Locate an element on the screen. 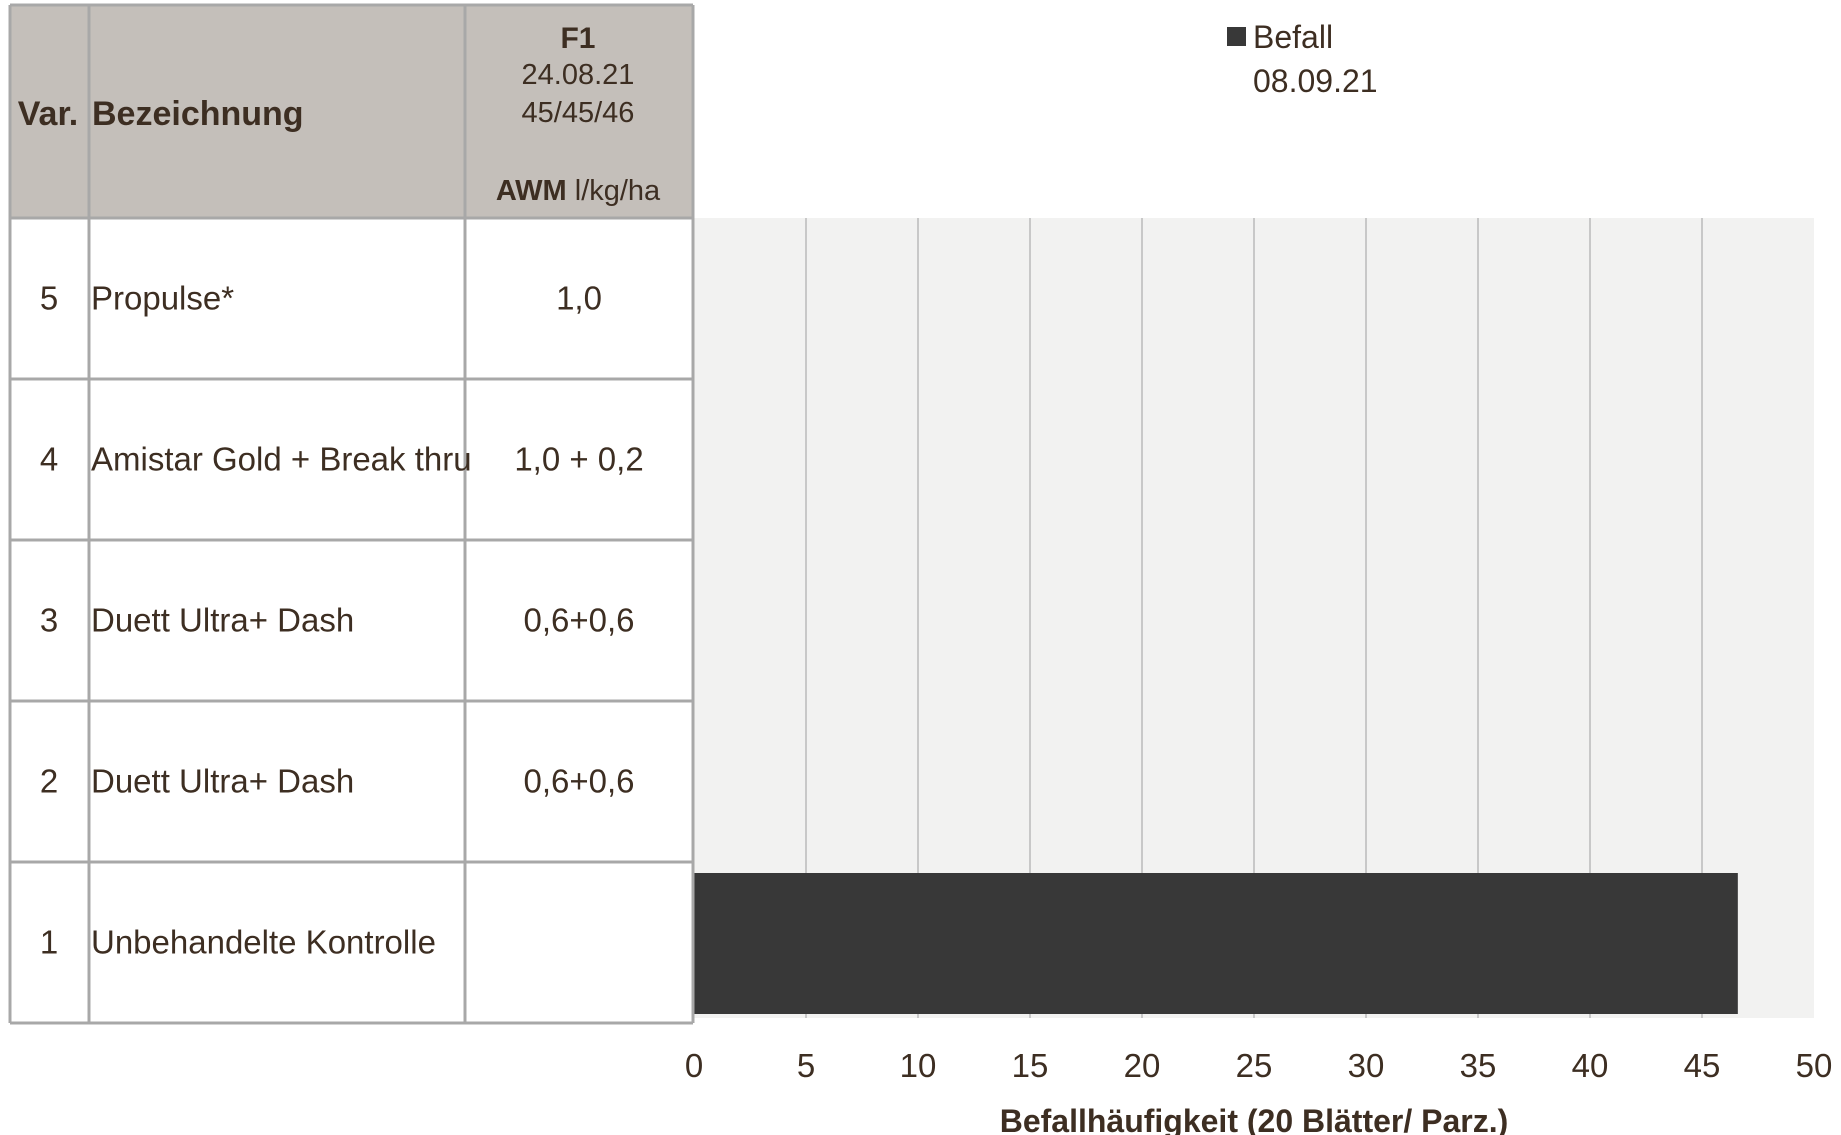 This screenshot has height=1135, width=1841. header-name: Bezeichnung is located at coordinates (198, 114).